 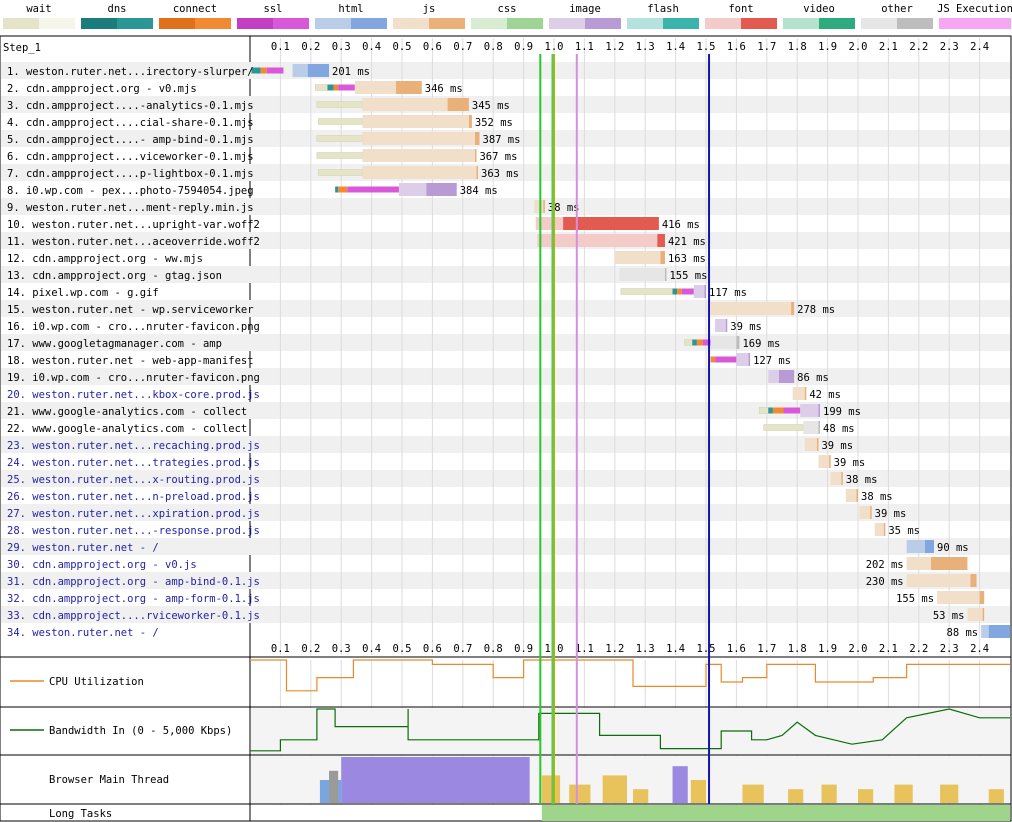 I want to click on request-label: 34. weston.ruter.net - /, so click(x=83, y=633).